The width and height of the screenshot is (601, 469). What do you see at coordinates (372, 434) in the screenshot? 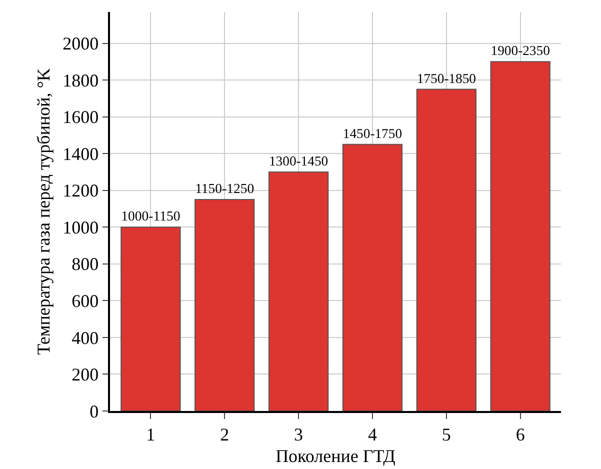
I see `x-tick-label: 4` at bounding box center [372, 434].